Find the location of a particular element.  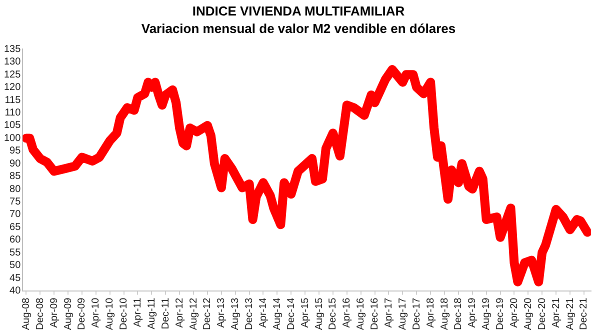

x-tick-label: Aug-12 is located at coordinates (194, 313).